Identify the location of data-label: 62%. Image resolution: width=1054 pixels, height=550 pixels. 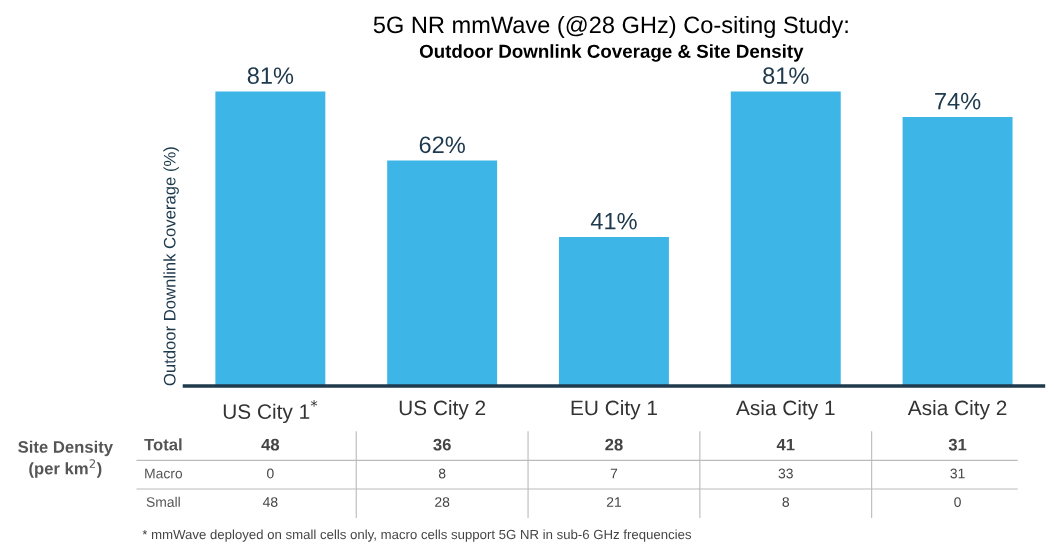
(442, 145).